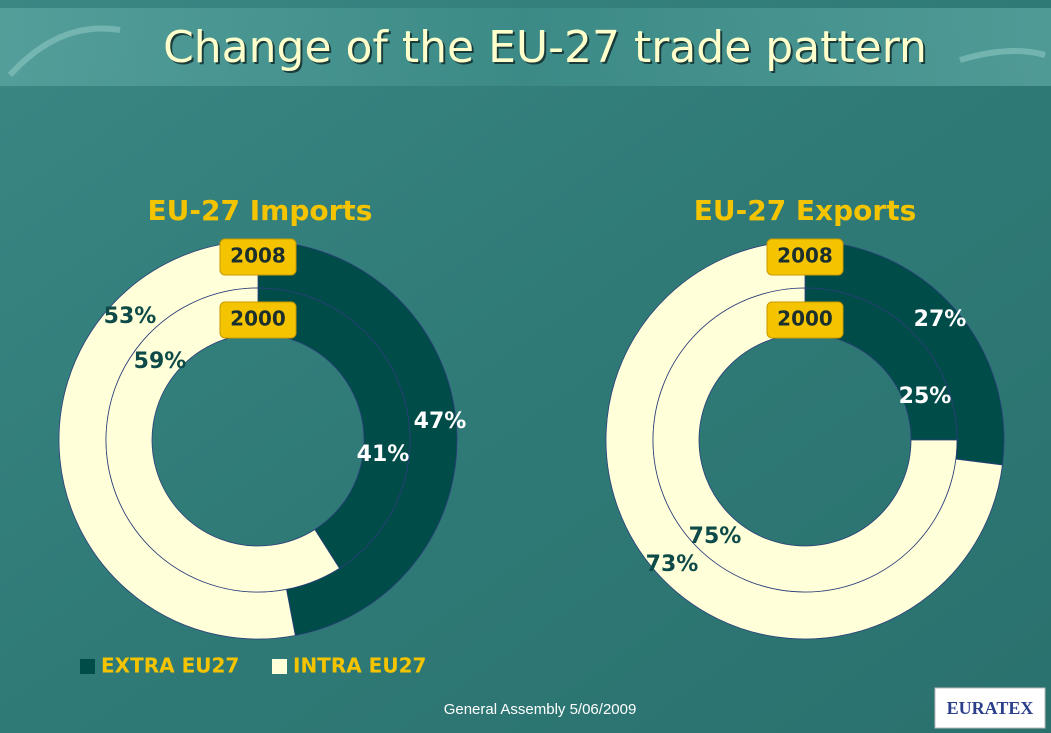 The image size is (1051, 733). I want to click on logo: EURATEX, so click(990, 708).